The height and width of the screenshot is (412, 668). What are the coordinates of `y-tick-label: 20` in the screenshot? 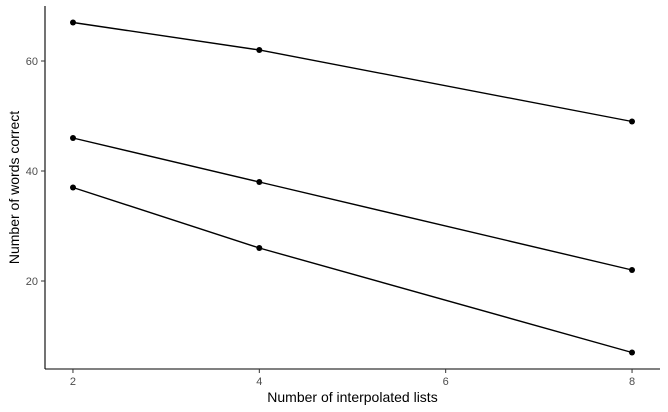 It's located at (32, 282).